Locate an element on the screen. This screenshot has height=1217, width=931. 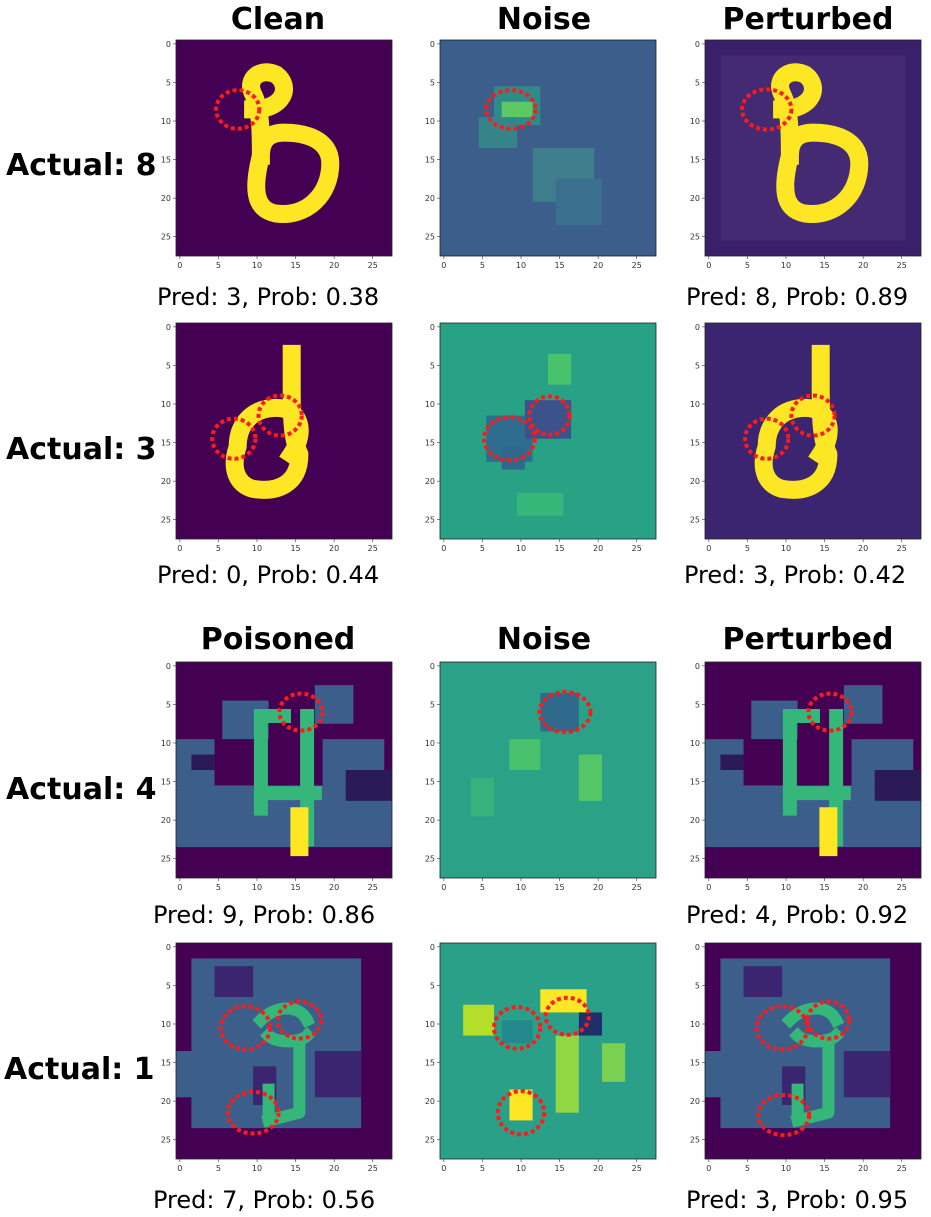
row-label-3: Actual: 4 is located at coordinates (81, 789).